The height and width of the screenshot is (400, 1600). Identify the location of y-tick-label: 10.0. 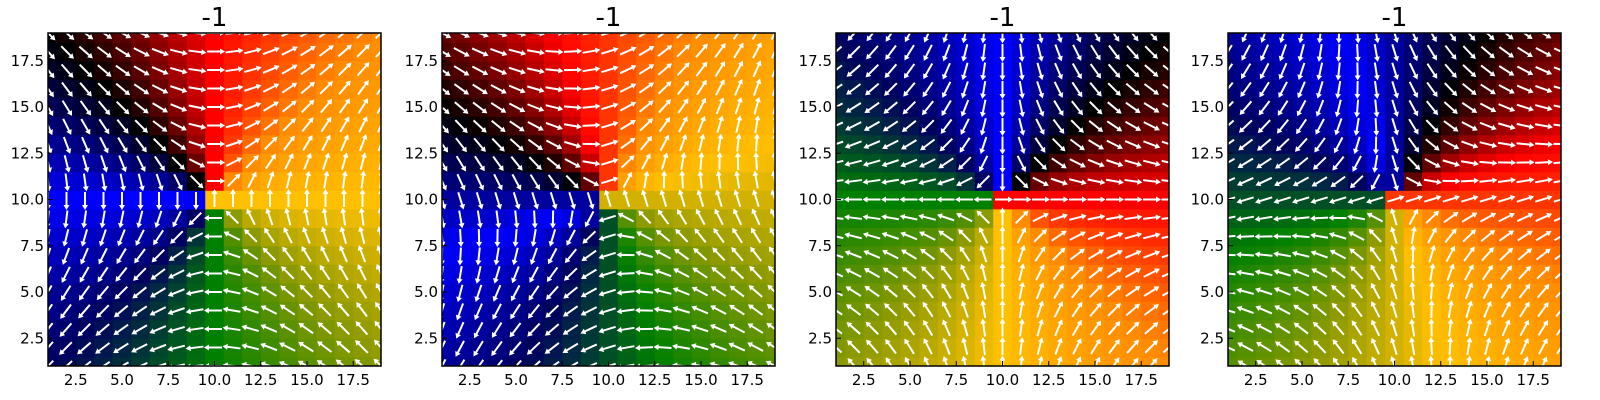
(1207, 200).